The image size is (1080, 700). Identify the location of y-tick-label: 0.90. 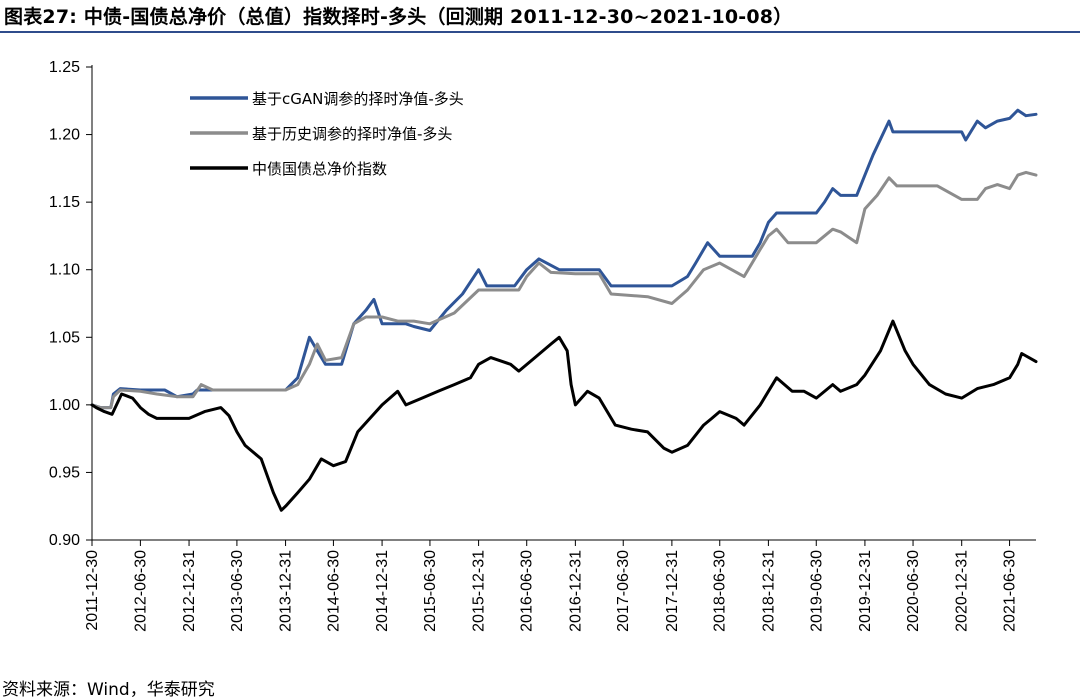
(64, 540).